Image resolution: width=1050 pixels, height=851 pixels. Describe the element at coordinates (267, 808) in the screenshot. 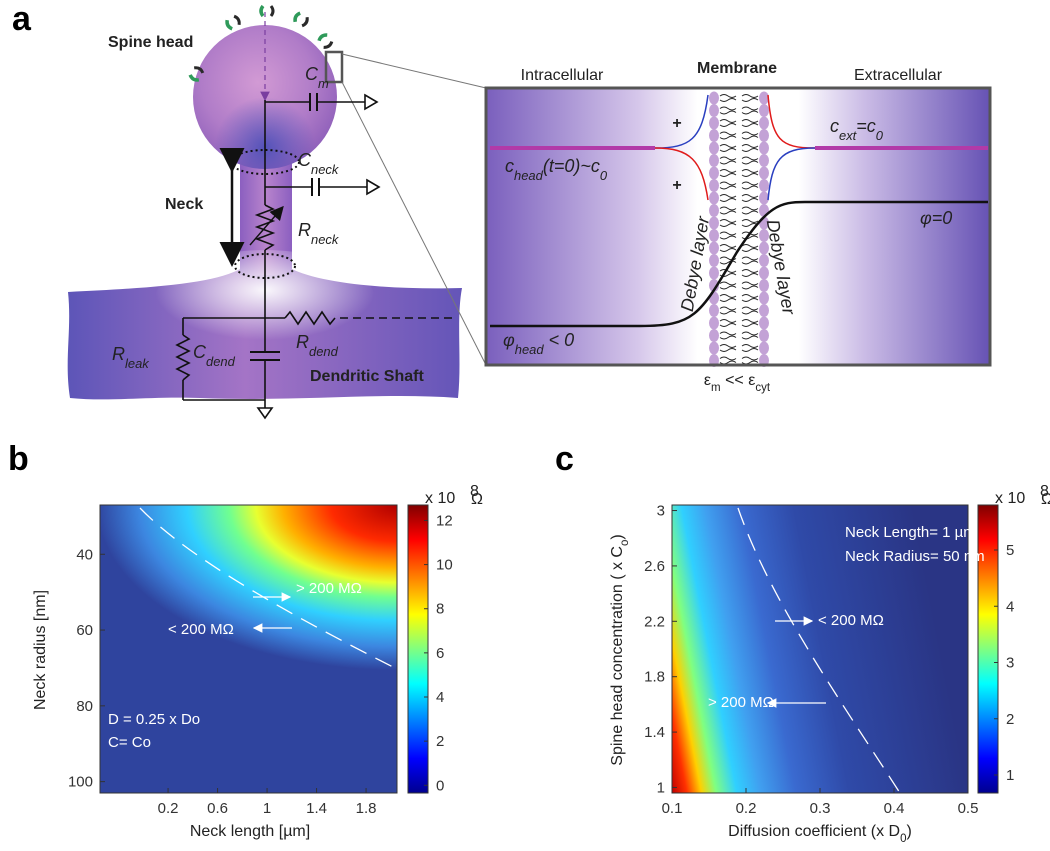

I see `x-tick-label: 1` at that location.